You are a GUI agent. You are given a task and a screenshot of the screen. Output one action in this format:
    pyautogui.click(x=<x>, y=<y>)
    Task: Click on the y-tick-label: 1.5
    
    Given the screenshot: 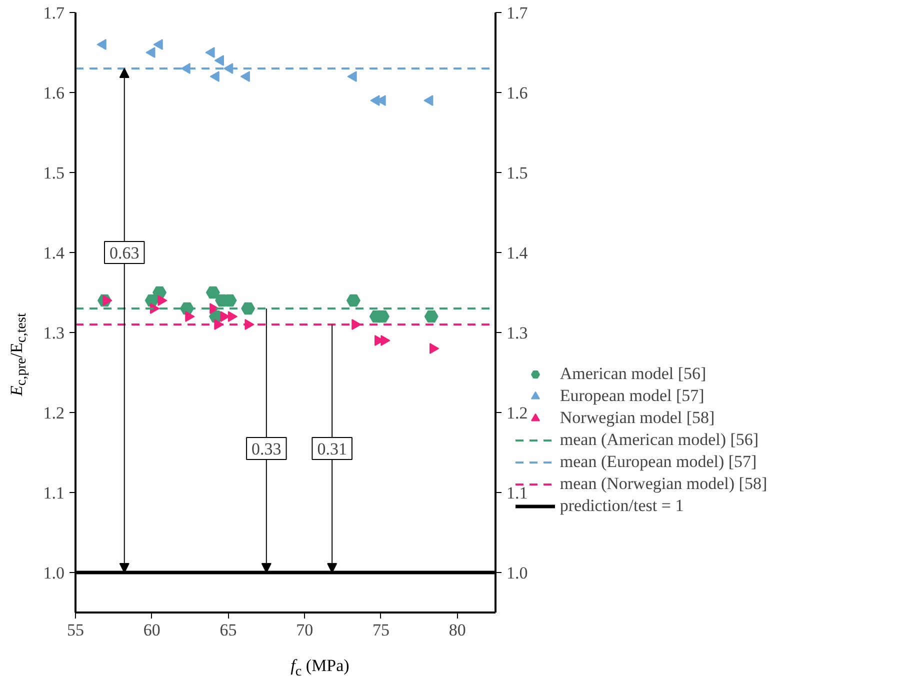 What is the action you would take?
    pyautogui.click(x=53, y=173)
    